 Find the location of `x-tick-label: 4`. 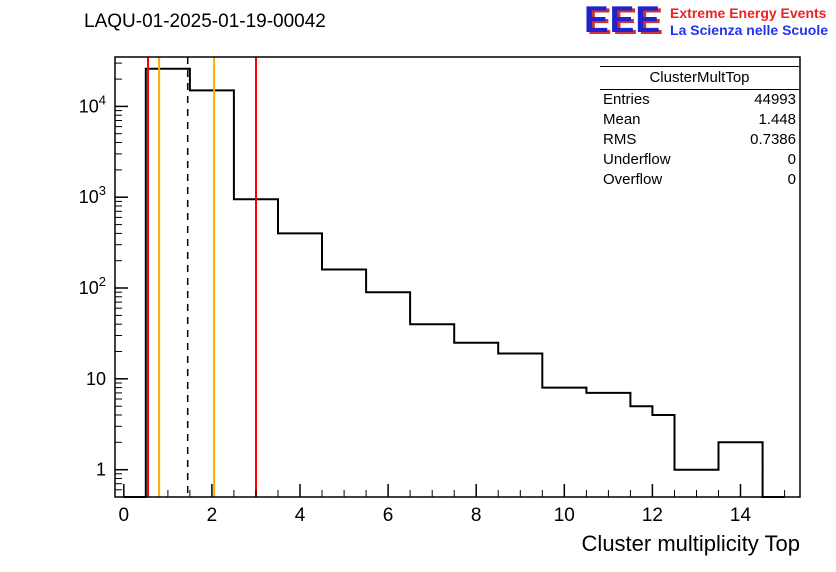

x-tick-label: 4 is located at coordinates (300, 515).